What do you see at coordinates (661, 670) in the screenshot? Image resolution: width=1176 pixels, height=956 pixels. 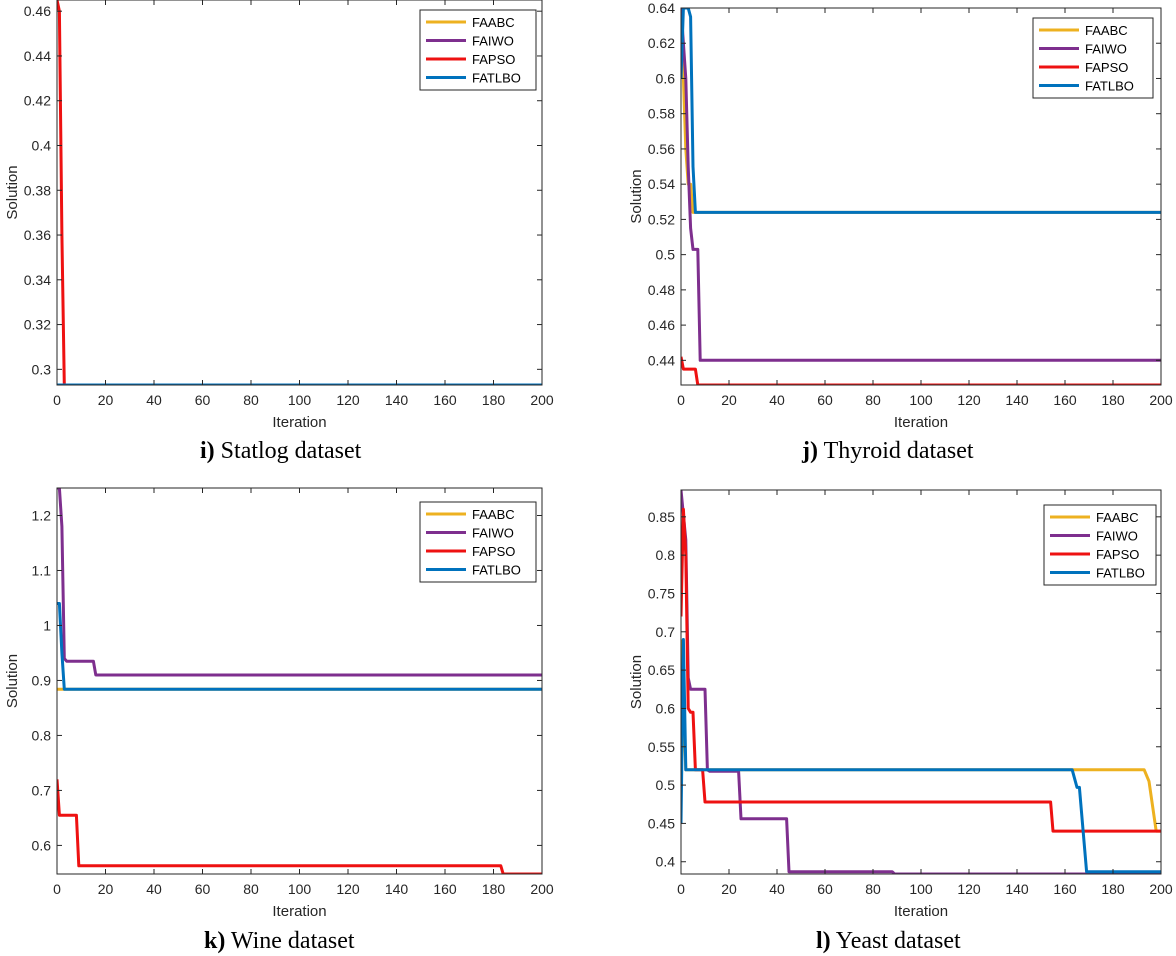 I see `y-tick-label: 0.65` at bounding box center [661, 670].